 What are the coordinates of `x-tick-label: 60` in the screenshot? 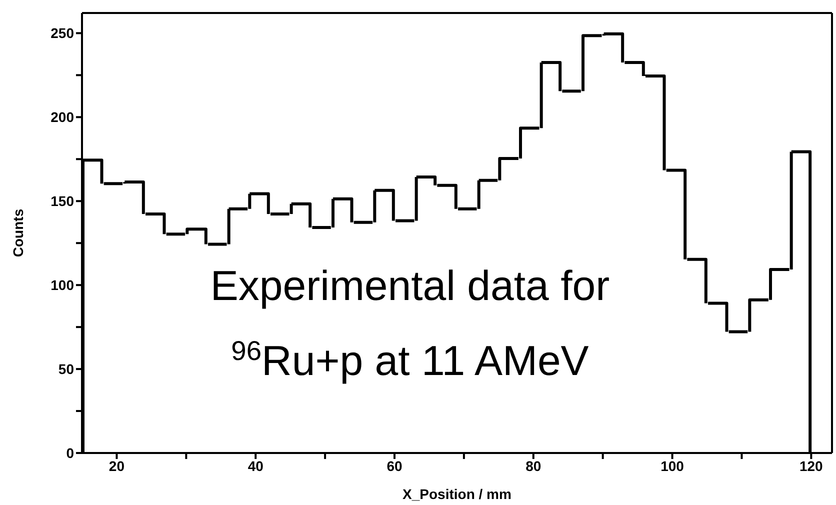 It's located at (394, 466).